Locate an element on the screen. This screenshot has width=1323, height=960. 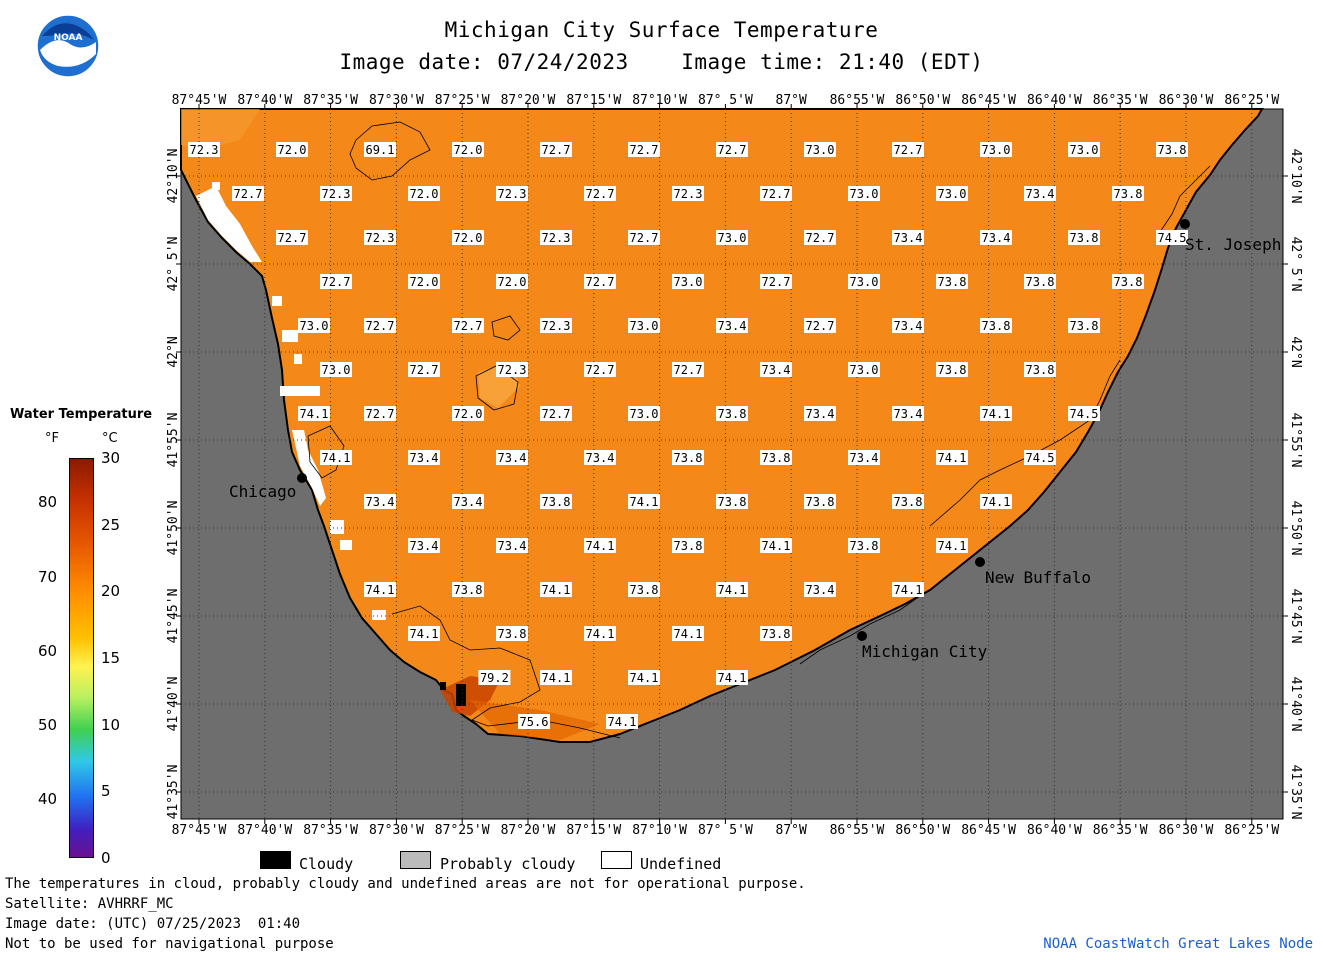
key-swatch-undefined is located at coordinates (616, 860).